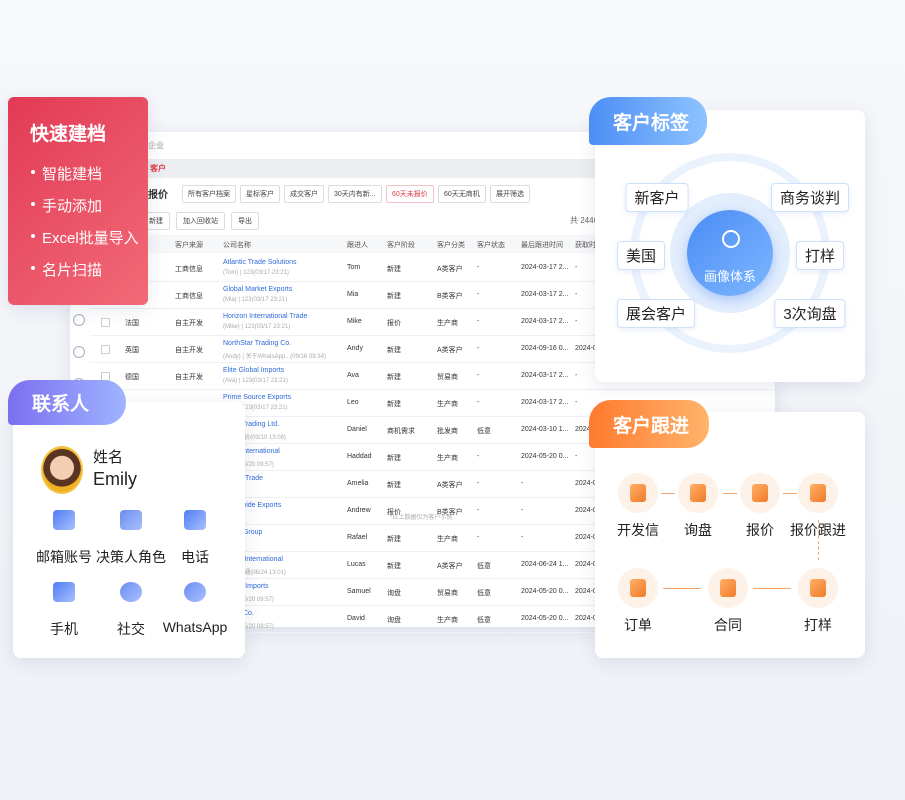  I want to click on tag: 3次询盘, so click(810, 313).